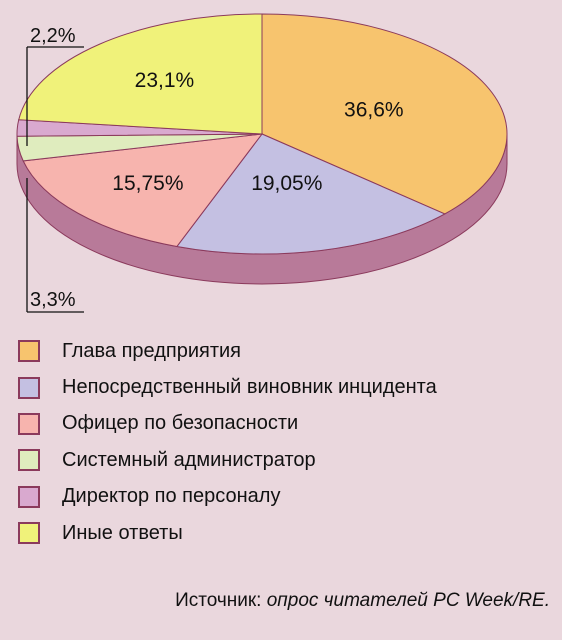  I want to click on legend-label: Офицер по безопасности, so click(180, 423).